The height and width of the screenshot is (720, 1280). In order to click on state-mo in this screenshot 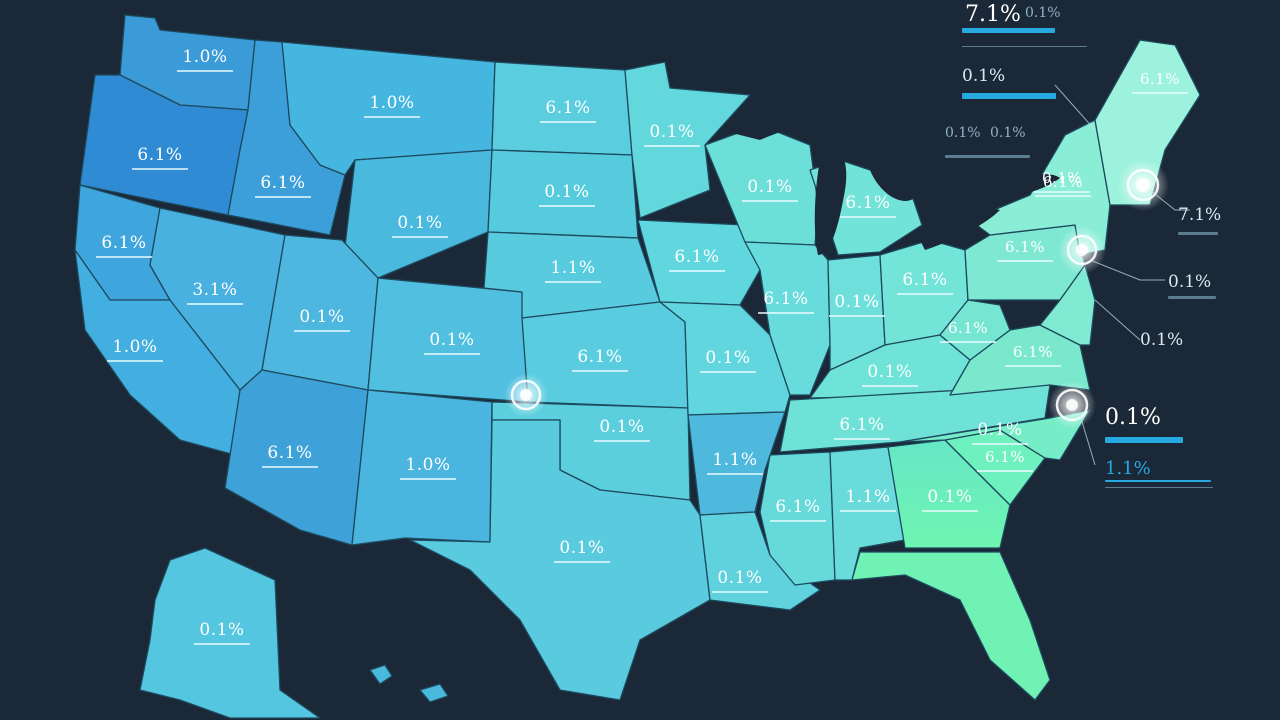, I will do `click(725, 358)`.